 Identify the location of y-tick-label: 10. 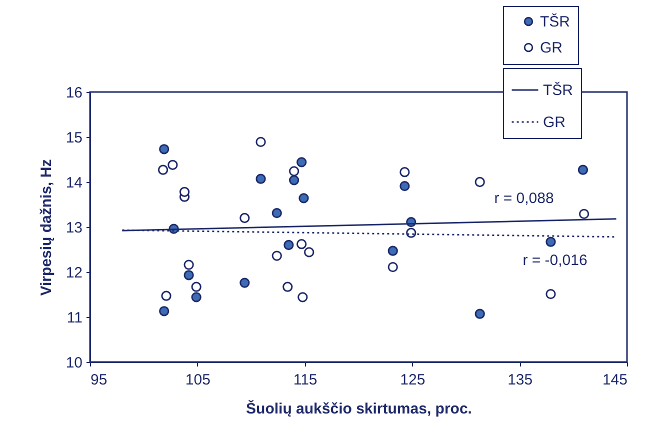
(74, 363).